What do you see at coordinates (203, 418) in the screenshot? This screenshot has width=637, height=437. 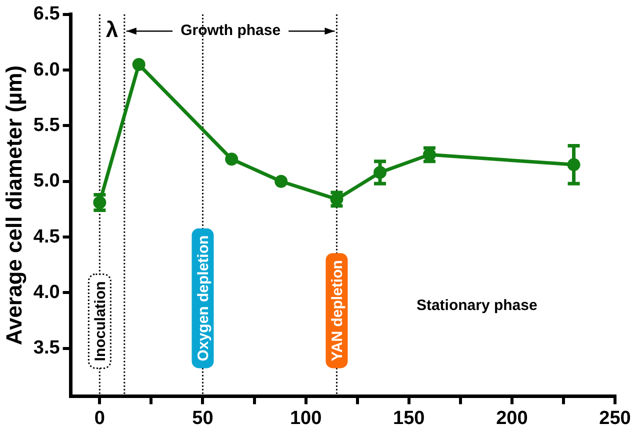 I see `x-tick-label: 50` at bounding box center [203, 418].